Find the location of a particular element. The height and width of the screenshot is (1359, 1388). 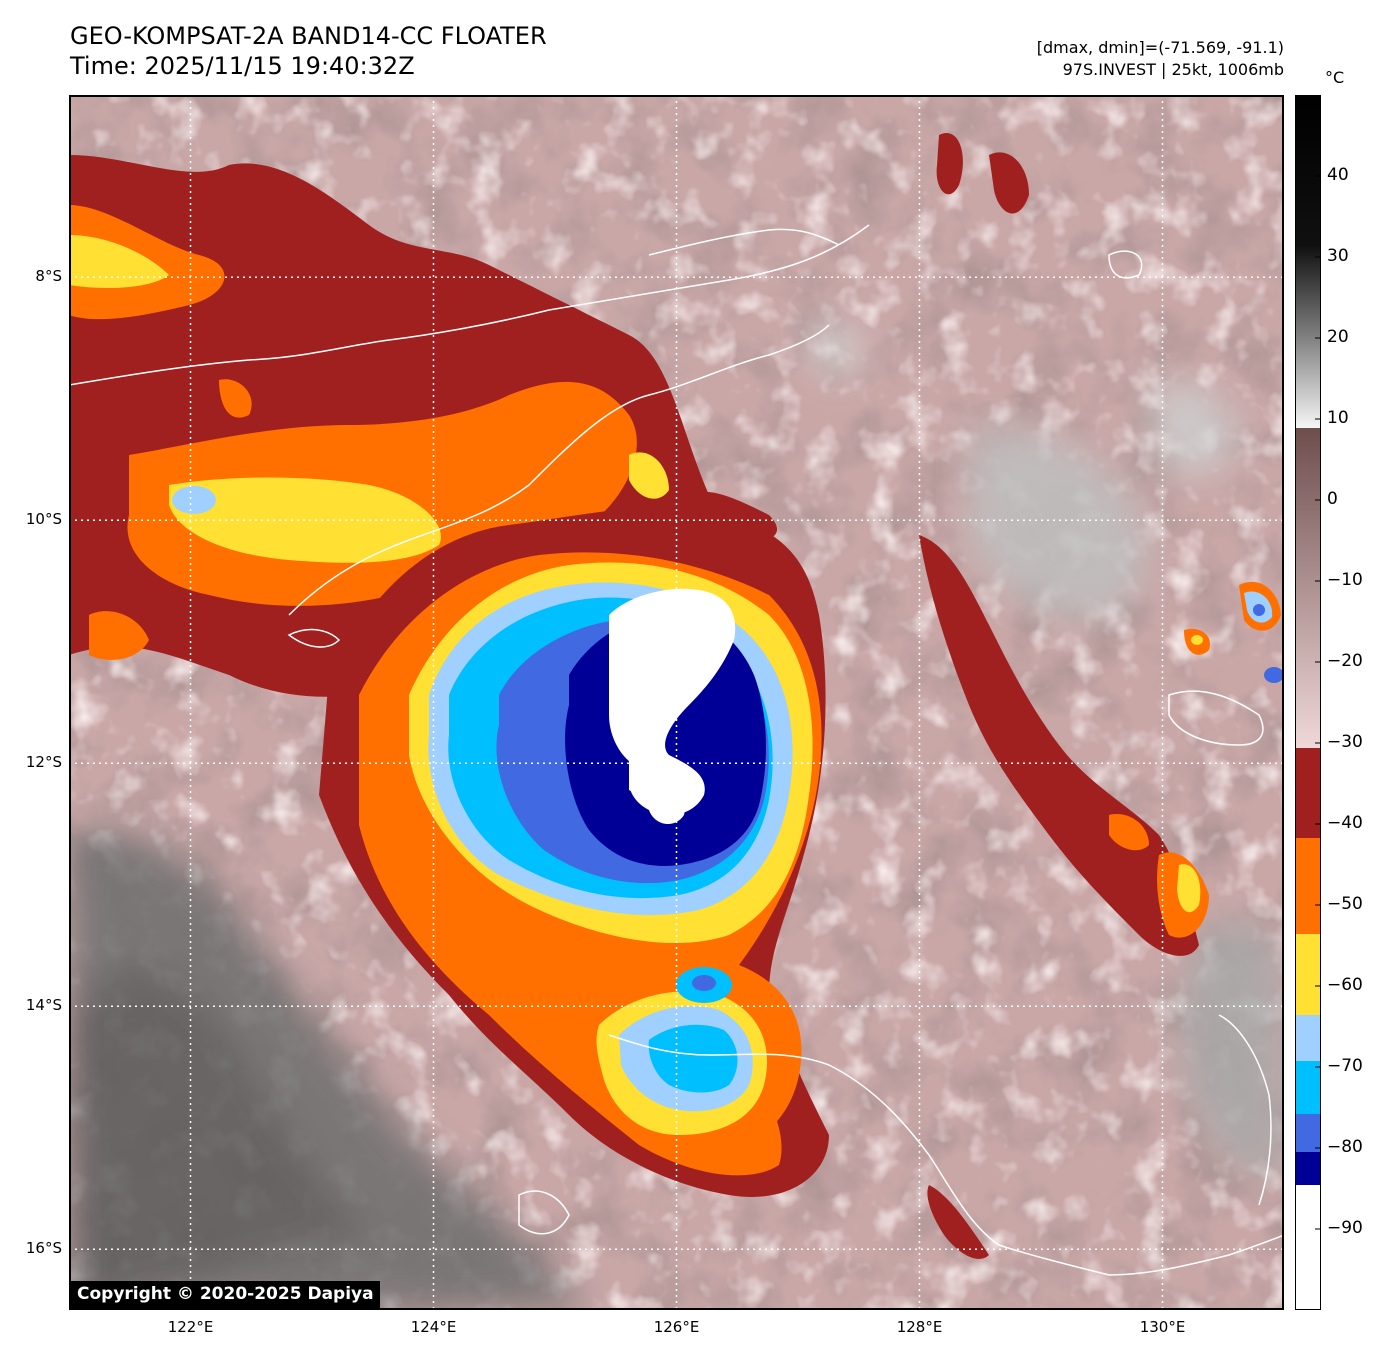

colorbar-darkred-band is located at coordinates (1308, 793).